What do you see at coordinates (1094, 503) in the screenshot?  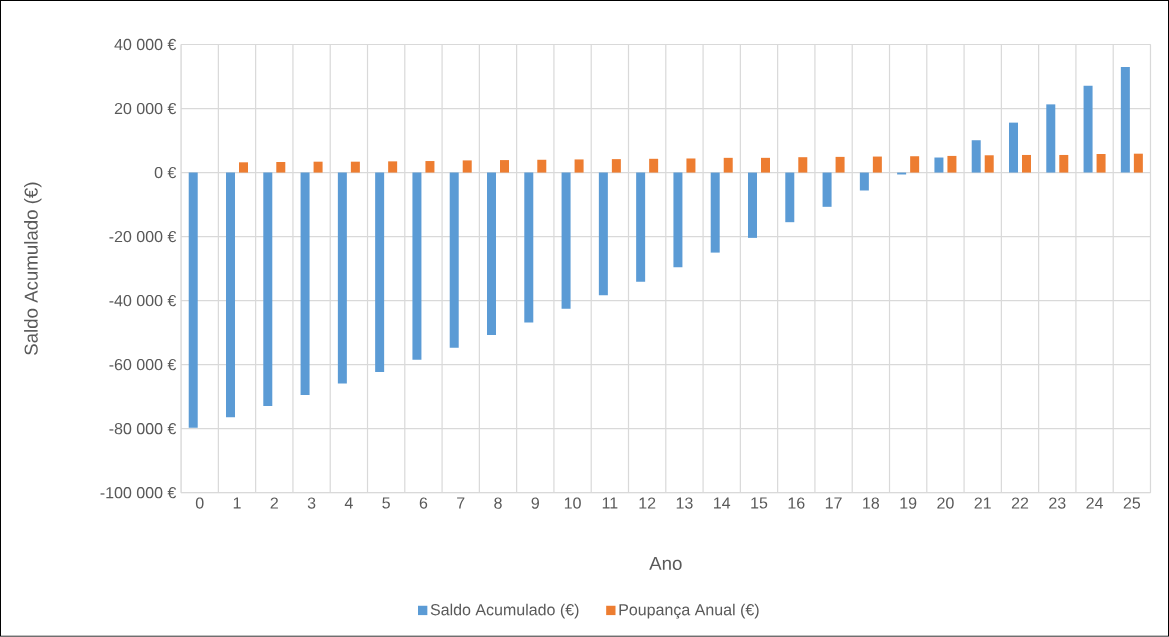 I see `x-tick-label: 24` at bounding box center [1094, 503].